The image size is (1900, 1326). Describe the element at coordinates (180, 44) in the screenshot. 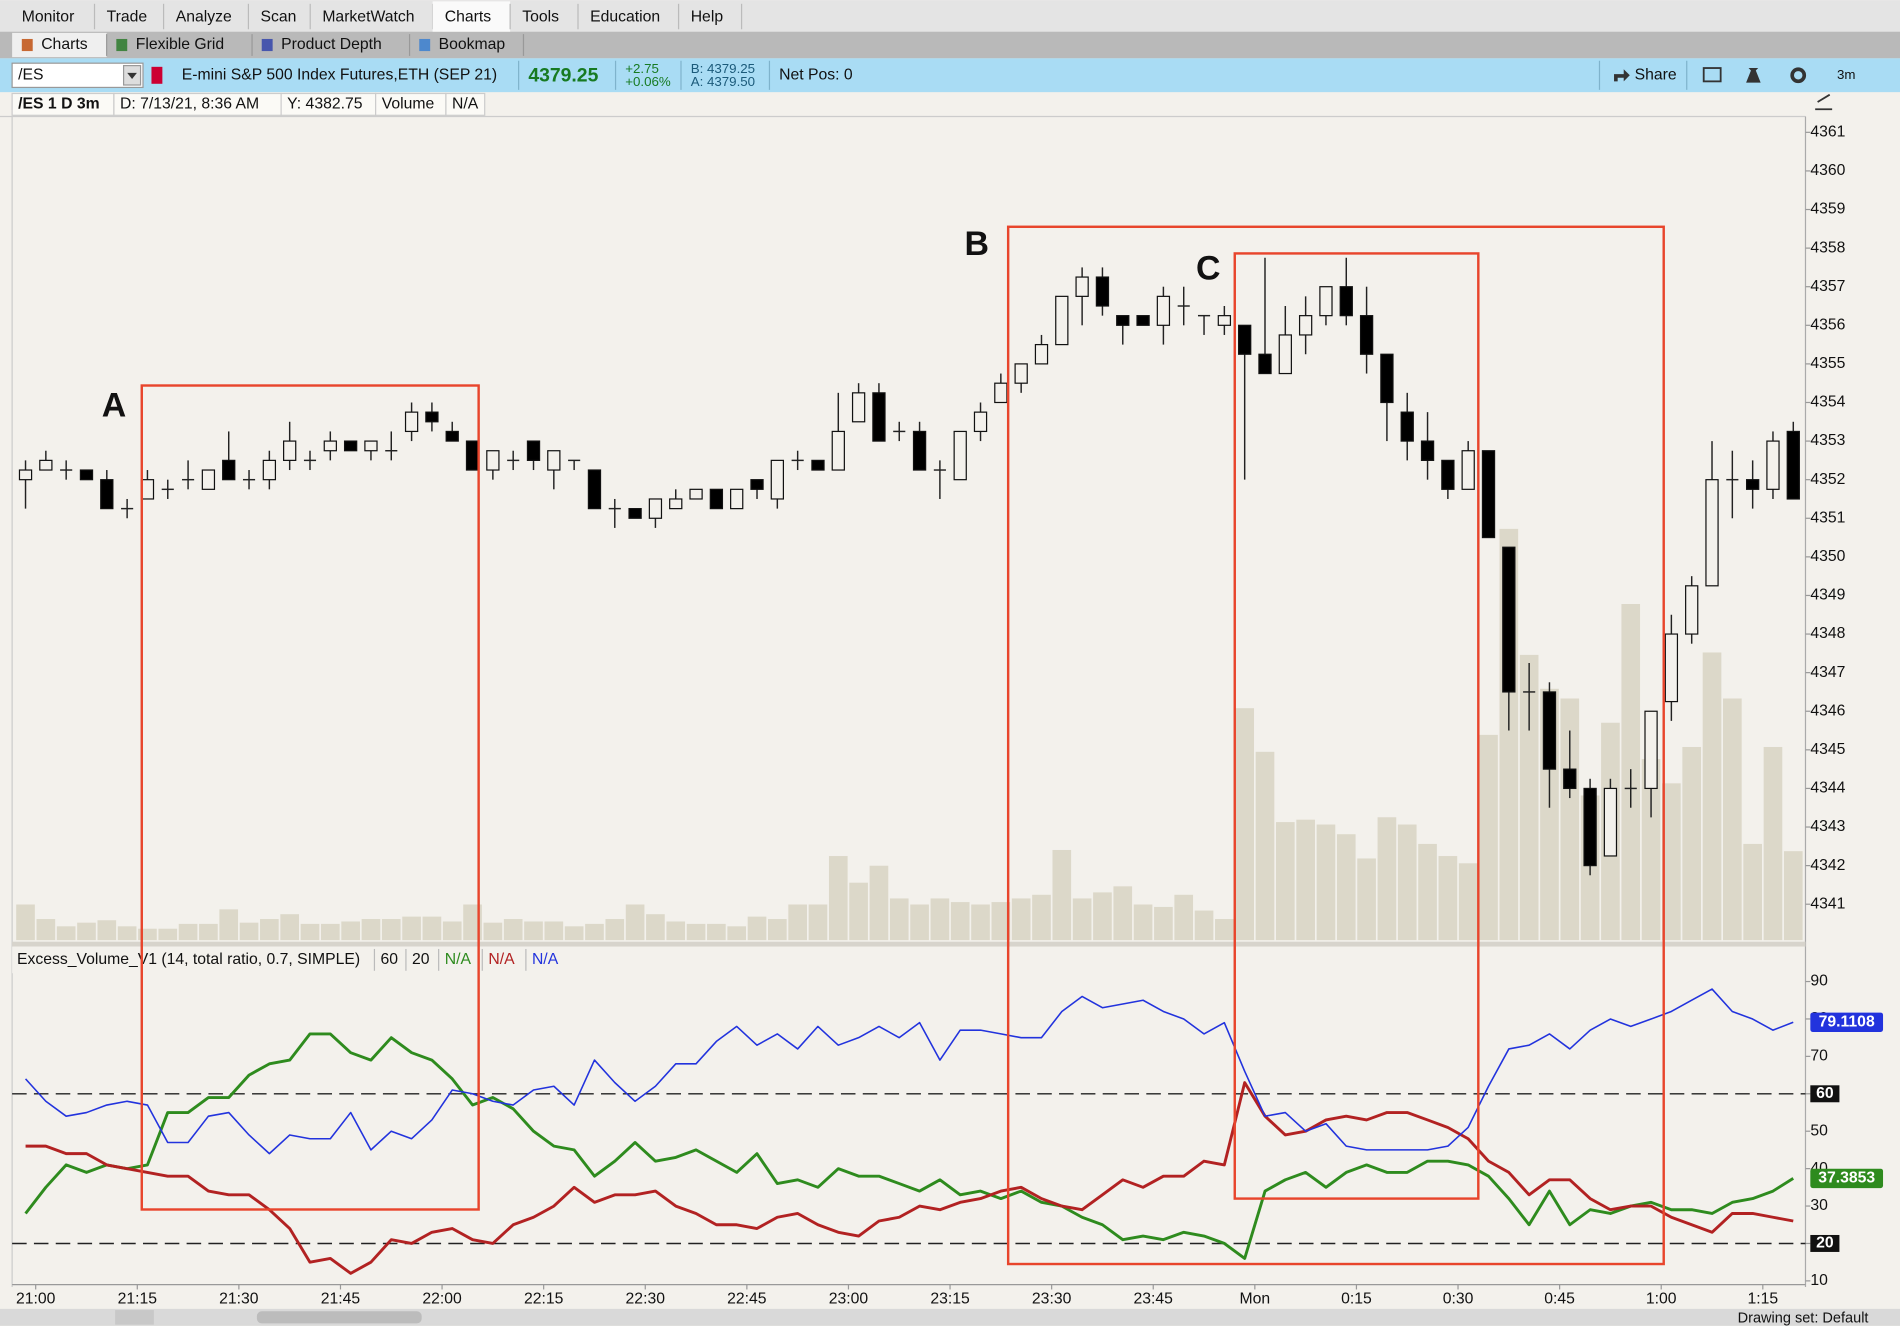

I see `subtab: Flexible Grid` at that location.